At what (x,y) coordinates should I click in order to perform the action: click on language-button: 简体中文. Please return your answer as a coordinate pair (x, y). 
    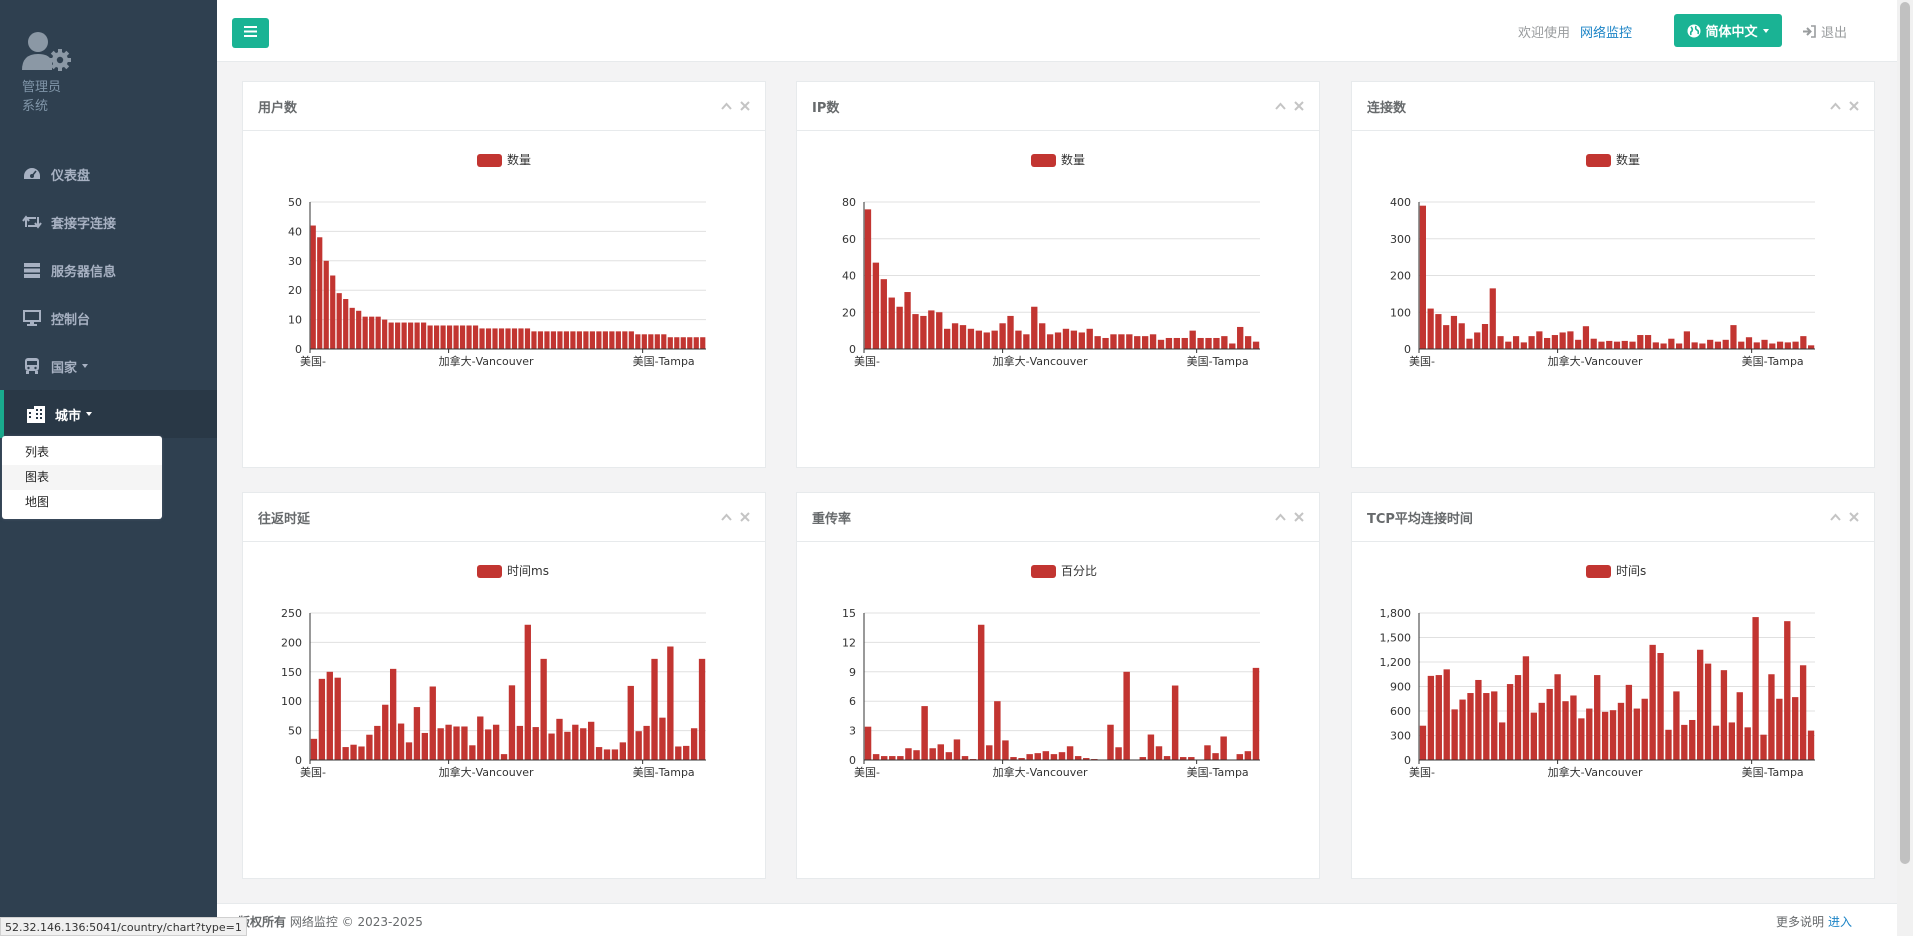
    Looking at the image, I should click on (1728, 30).